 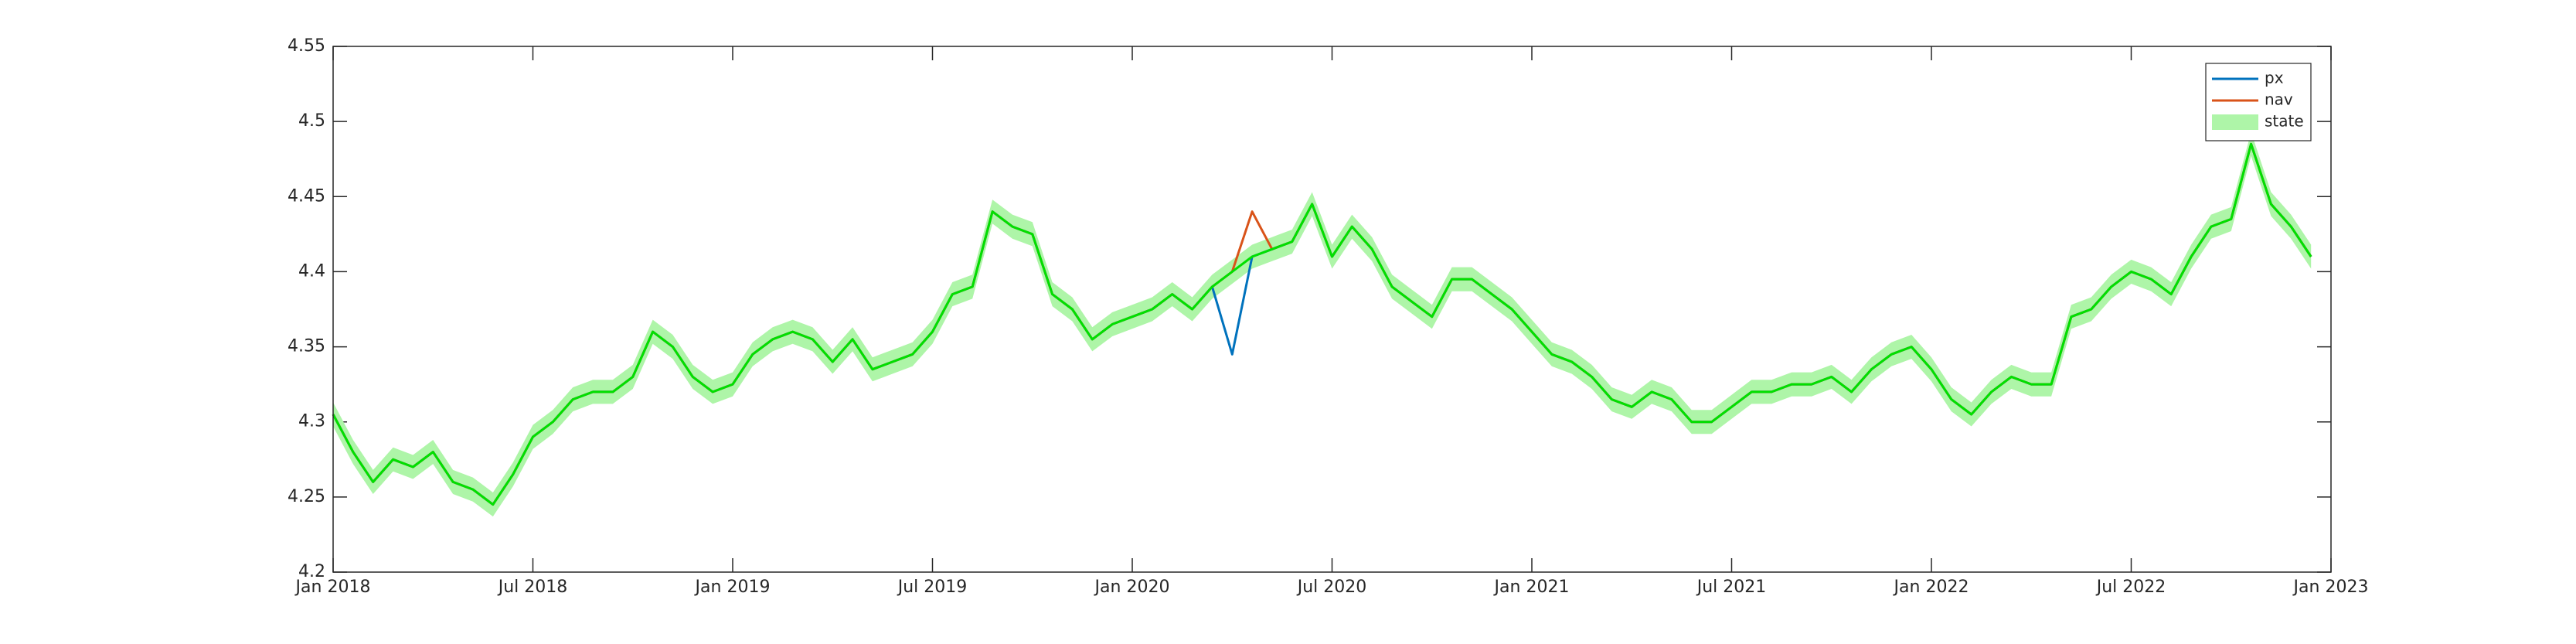 I want to click on legend-label: state, so click(x=2284, y=121).